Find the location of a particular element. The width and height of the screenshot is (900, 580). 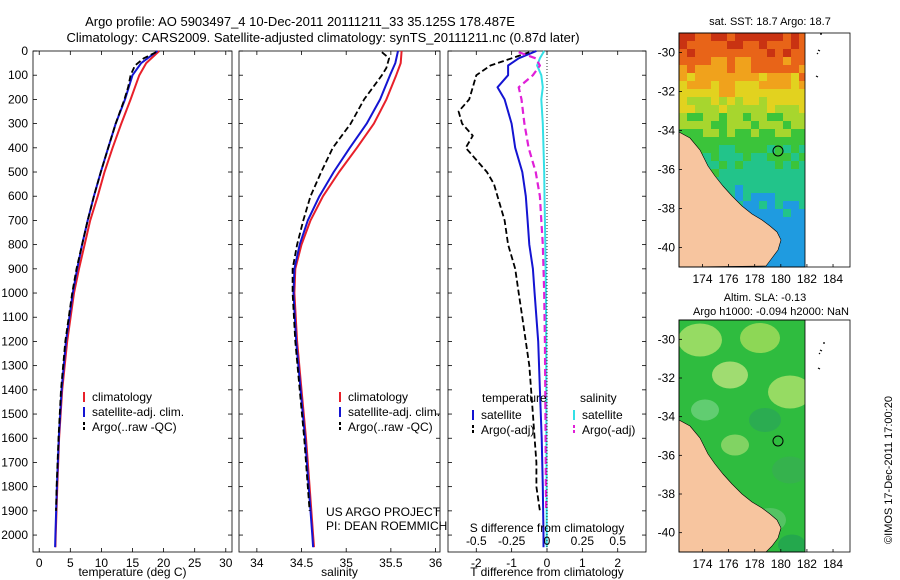

map-y-tick-label: -36 is located at coordinates (667, 455).